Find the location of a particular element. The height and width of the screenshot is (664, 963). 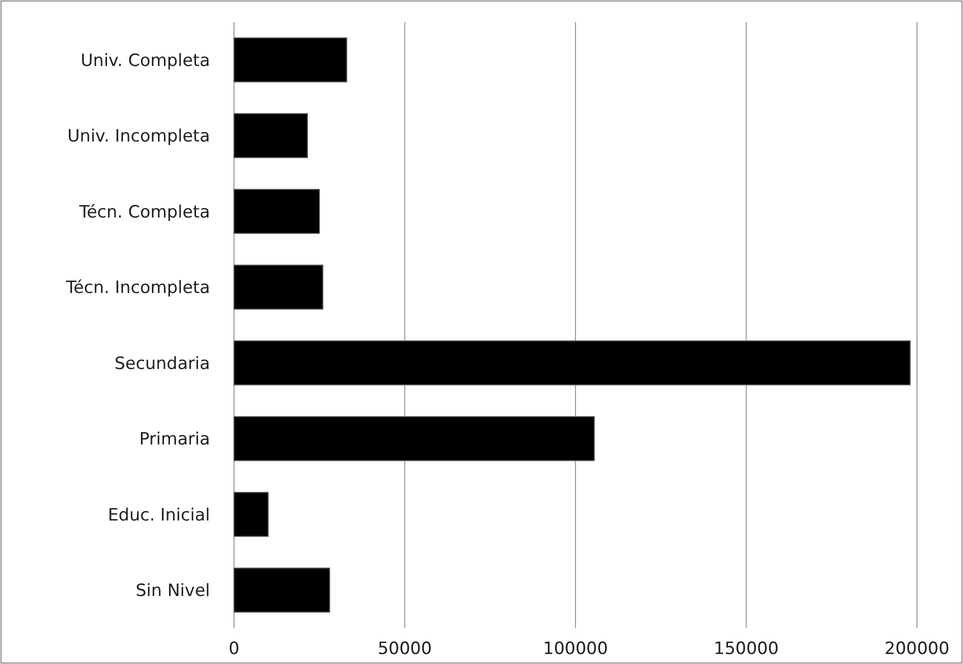

x-tick-label: 50000 is located at coordinates (405, 649).